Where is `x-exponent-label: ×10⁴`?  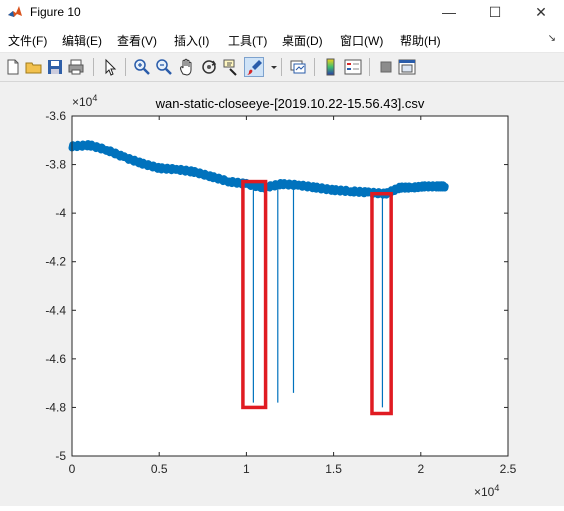
x-exponent-label: ×10⁴ is located at coordinates (486, 491).